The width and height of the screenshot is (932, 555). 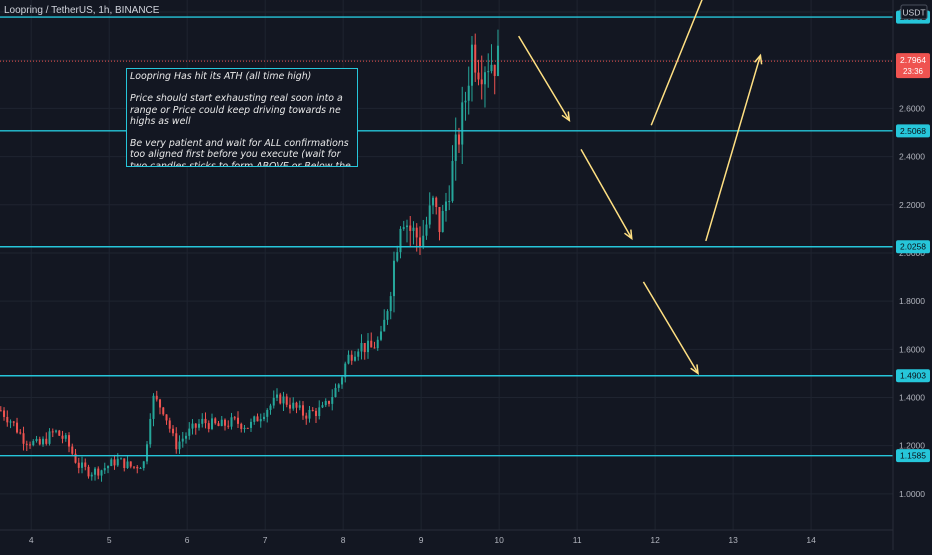 I want to click on price-tick-label: 2.6000, so click(x=912, y=108).